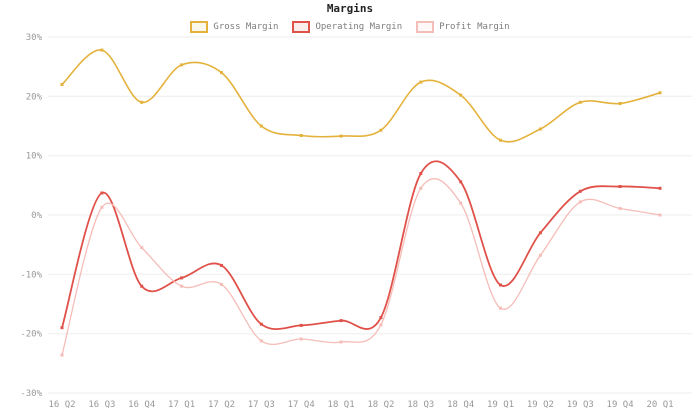 Image resolution: width=700 pixels, height=420 pixels. What do you see at coordinates (540, 405) in the screenshot?
I see `x-axis-tick-label: 19 Q2` at bounding box center [540, 405].